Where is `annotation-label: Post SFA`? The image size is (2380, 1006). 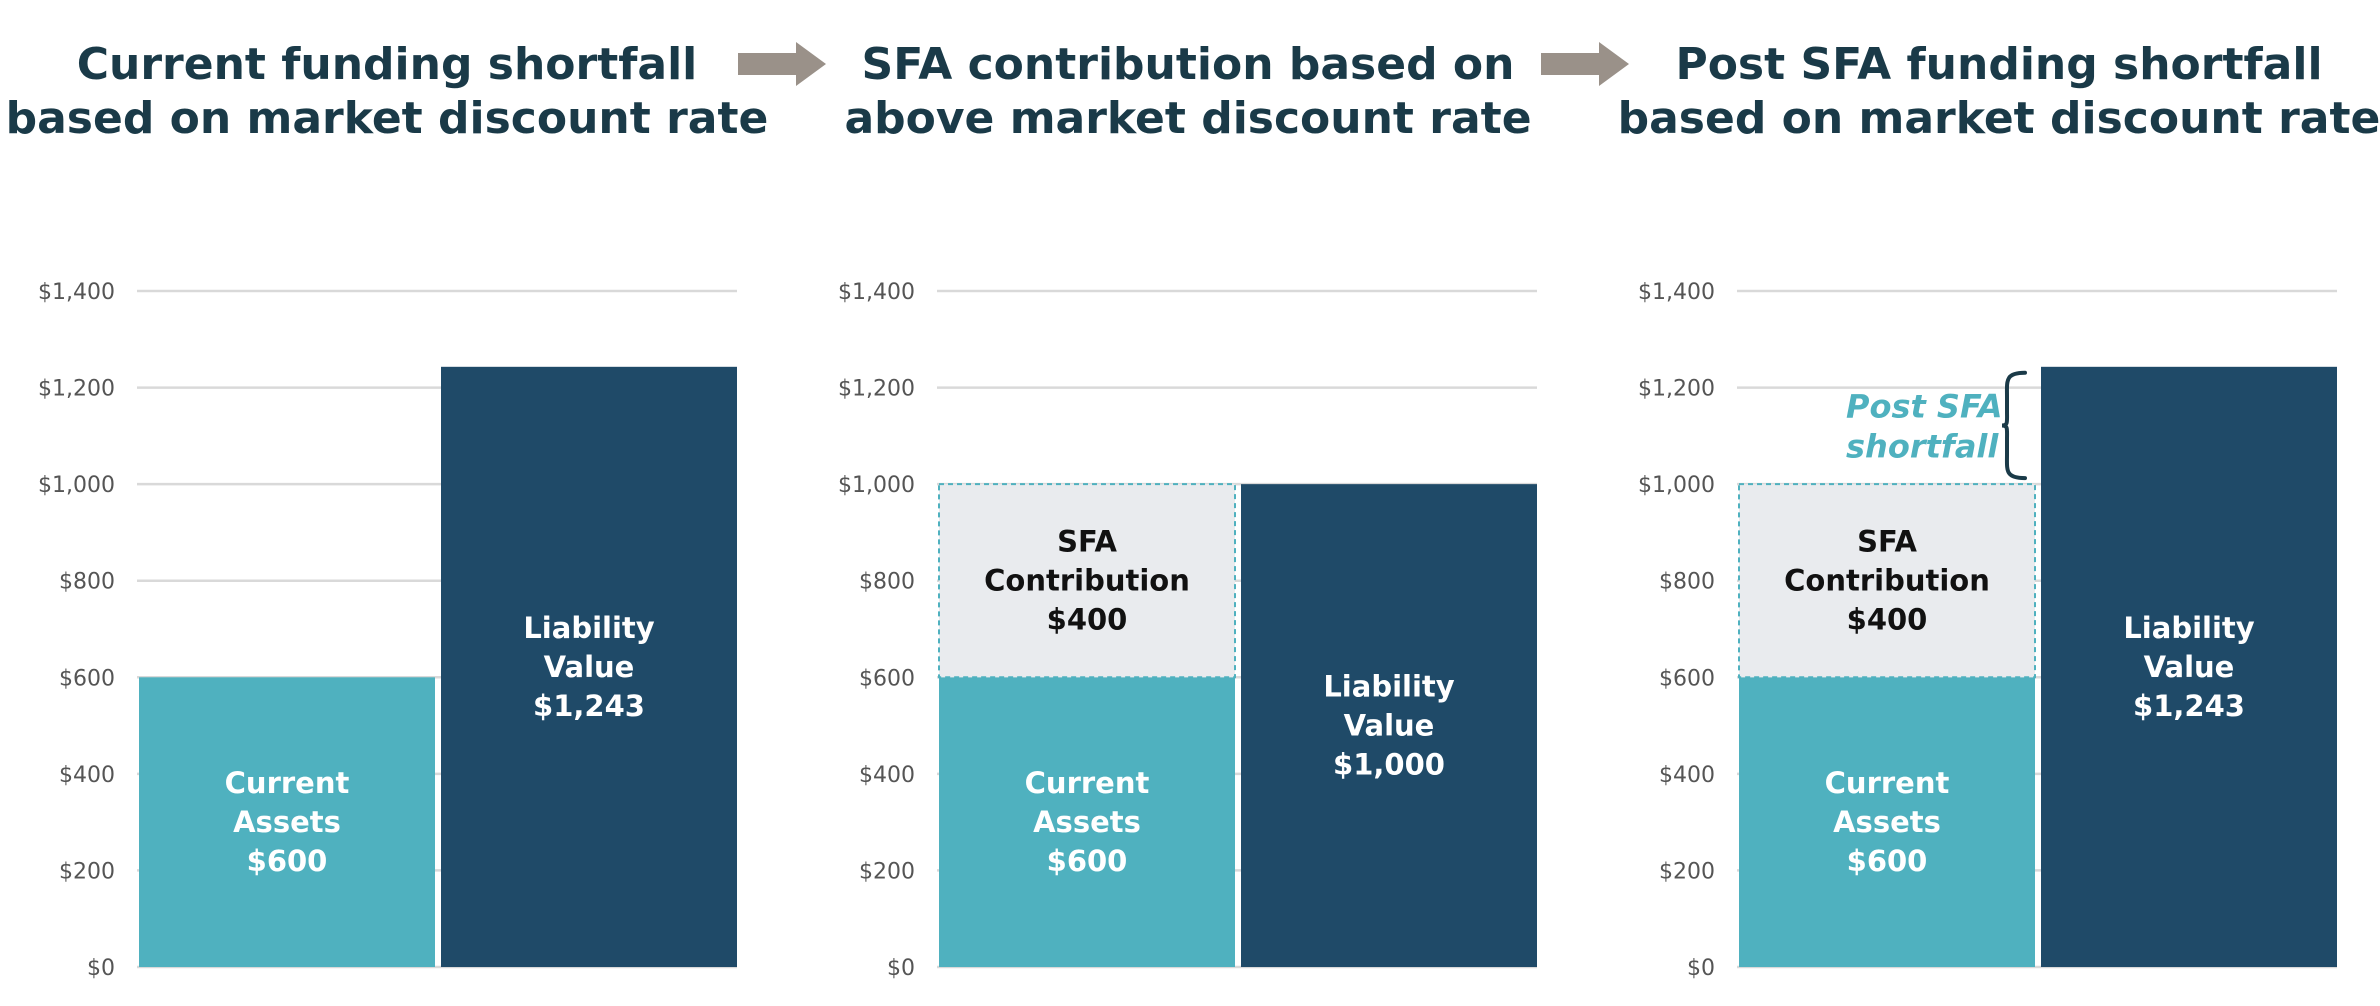
annotation-label: Post SFA is located at coordinates (1924, 406).